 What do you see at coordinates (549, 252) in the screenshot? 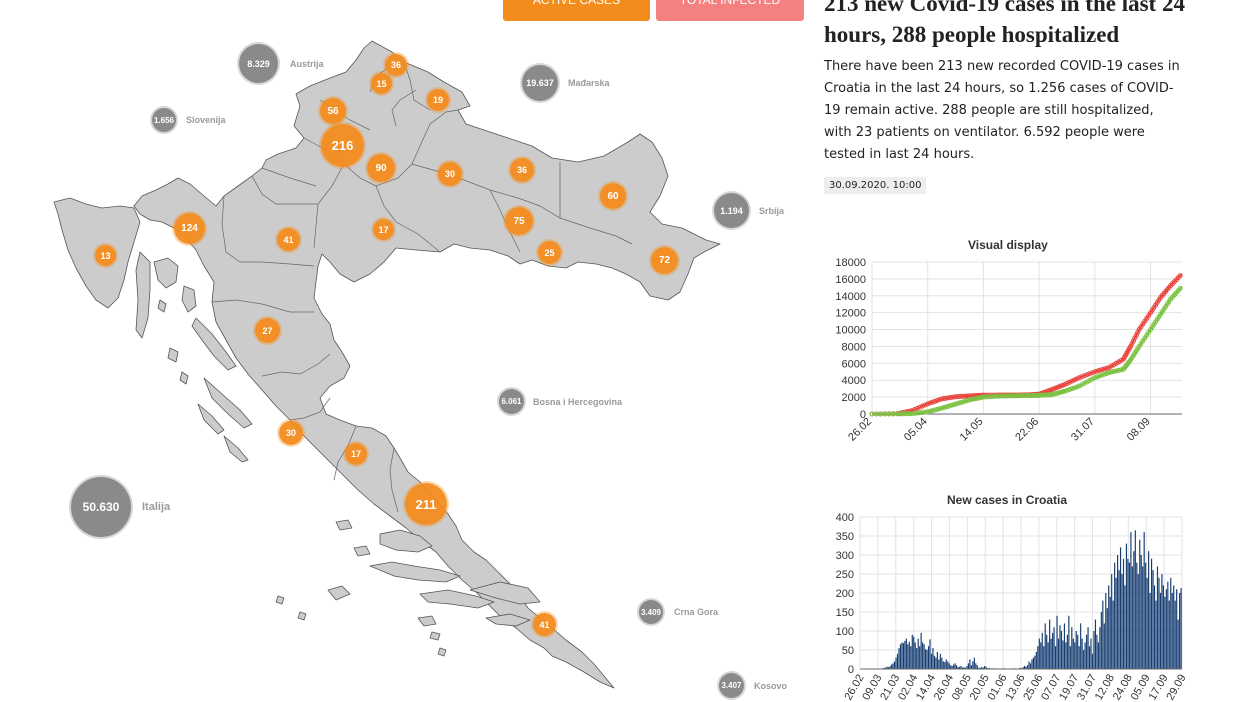
I see `county-marker: 25` at bounding box center [549, 252].